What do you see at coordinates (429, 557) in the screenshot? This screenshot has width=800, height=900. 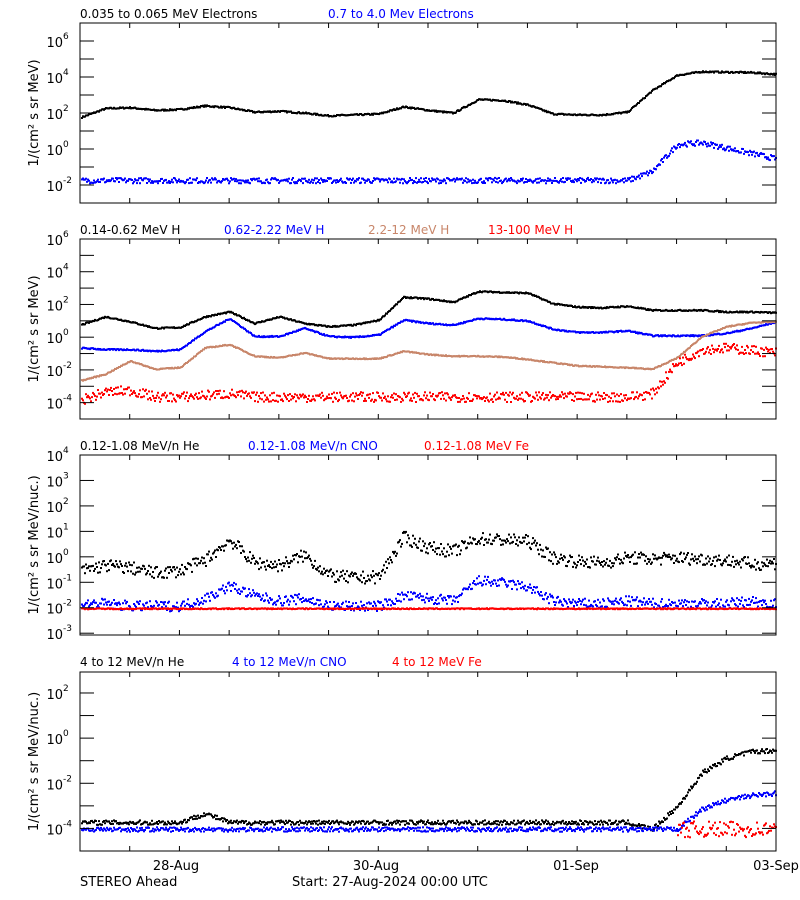 I see `series-0-12-1-08-mev-n-he` at bounding box center [429, 557].